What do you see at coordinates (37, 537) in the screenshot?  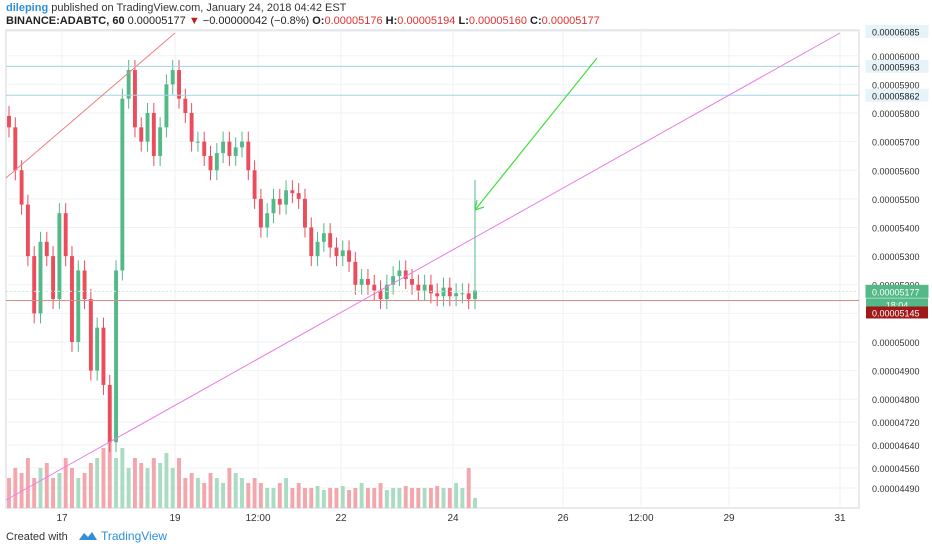 I see `created-with-text: Created with` at bounding box center [37, 537].